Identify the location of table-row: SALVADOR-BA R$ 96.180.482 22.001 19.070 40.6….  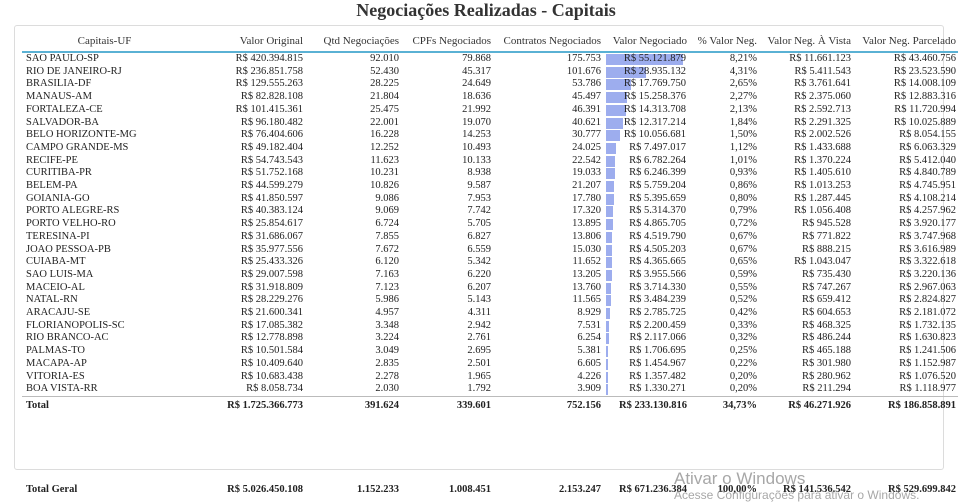
(490, 123).